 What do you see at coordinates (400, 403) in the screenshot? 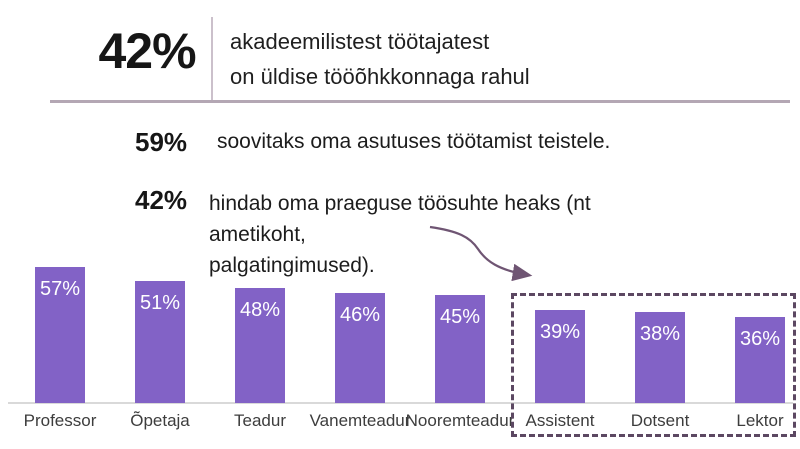
I see `x-axis-line` at bounding box center [400, 403].